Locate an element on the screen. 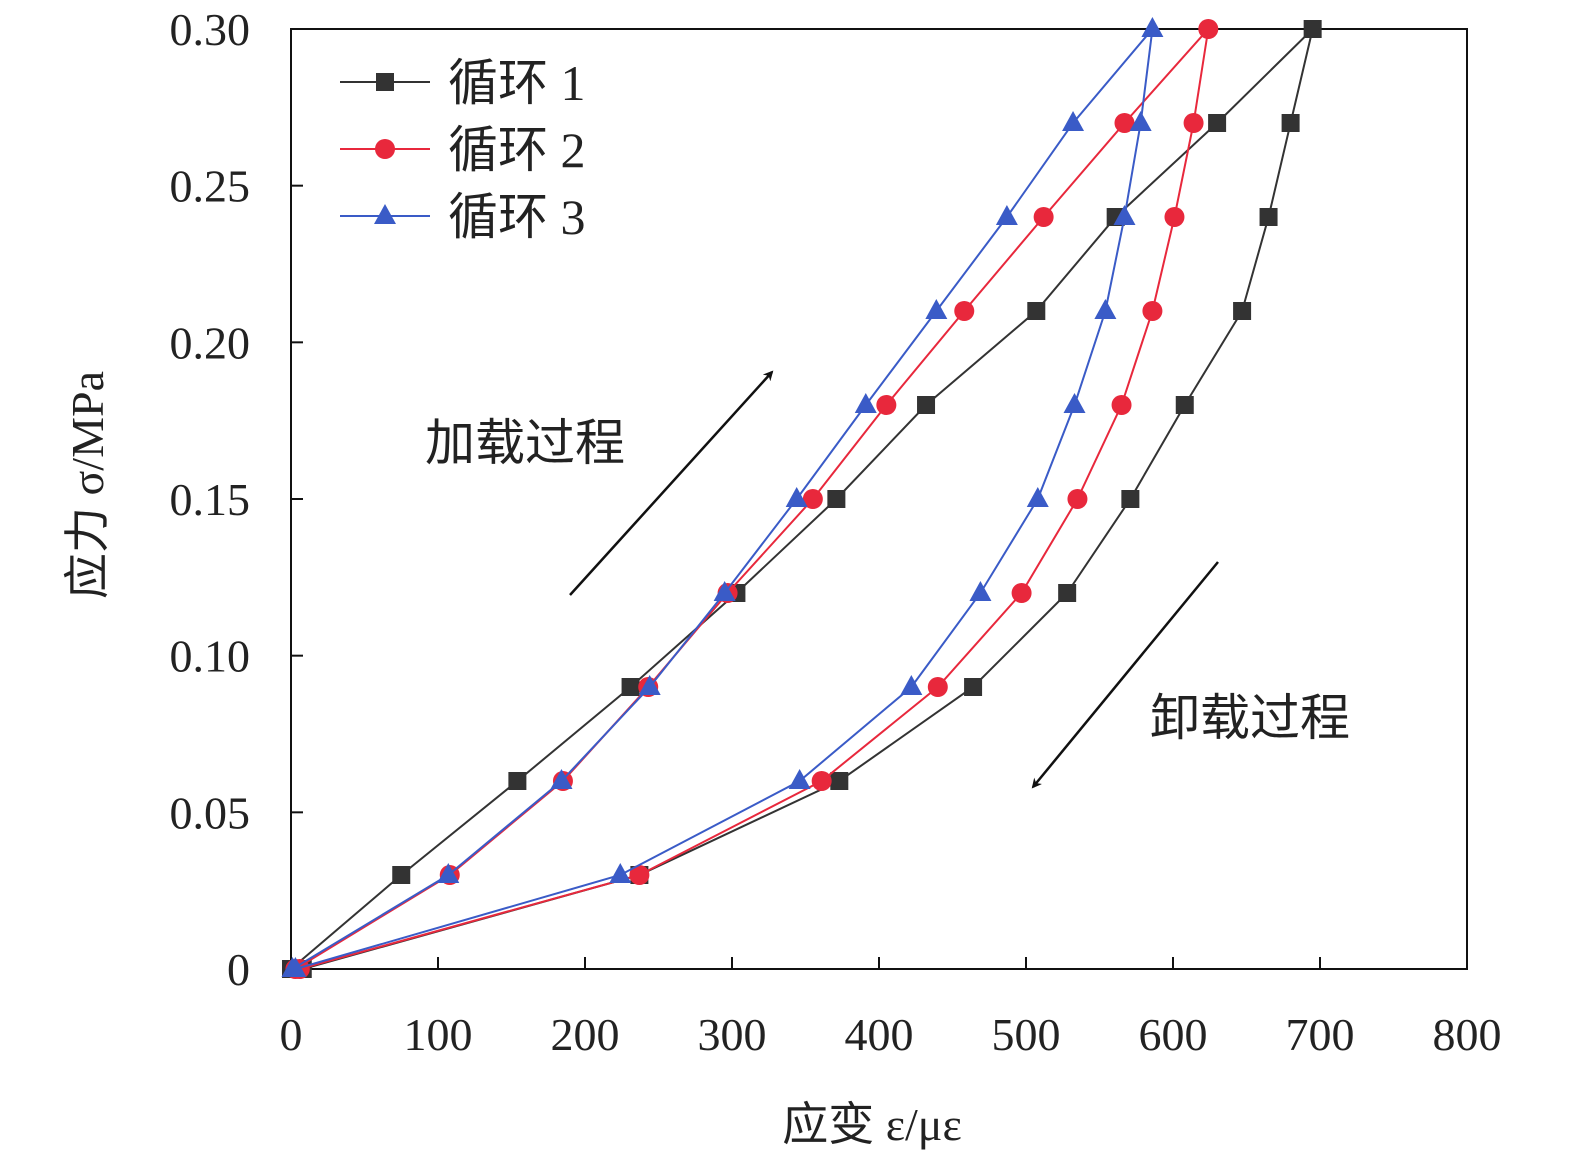 The width and height of the screenshot is (1575, 1160). x-tick-label: 400 is located at coordinates (879, 1034).